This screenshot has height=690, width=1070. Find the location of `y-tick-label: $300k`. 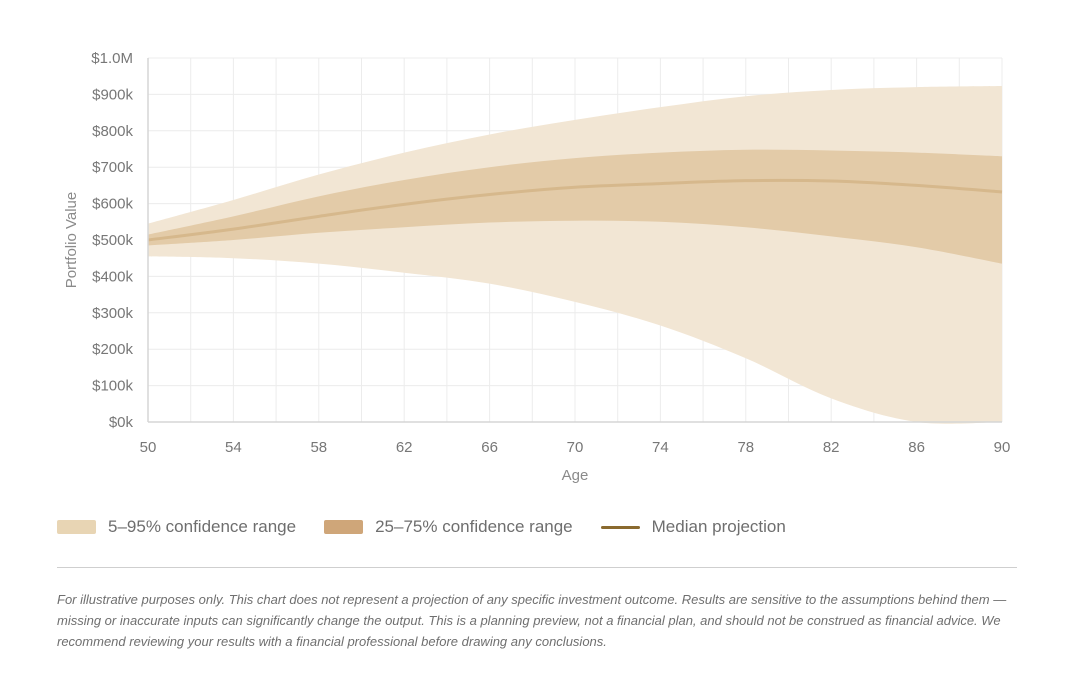

y-tick-label: $300k is located at coordinates (112, 313).